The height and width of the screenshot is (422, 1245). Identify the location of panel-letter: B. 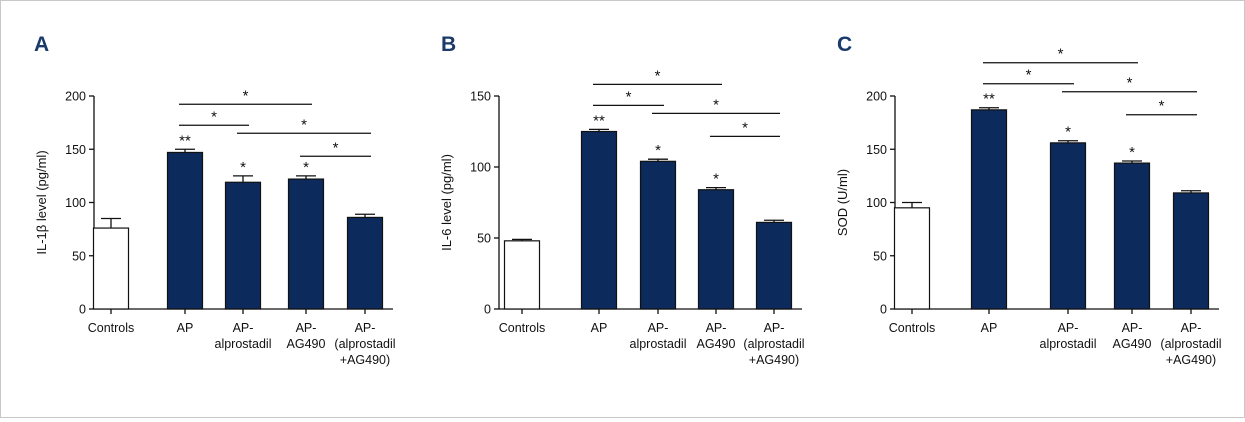
(448, 44).